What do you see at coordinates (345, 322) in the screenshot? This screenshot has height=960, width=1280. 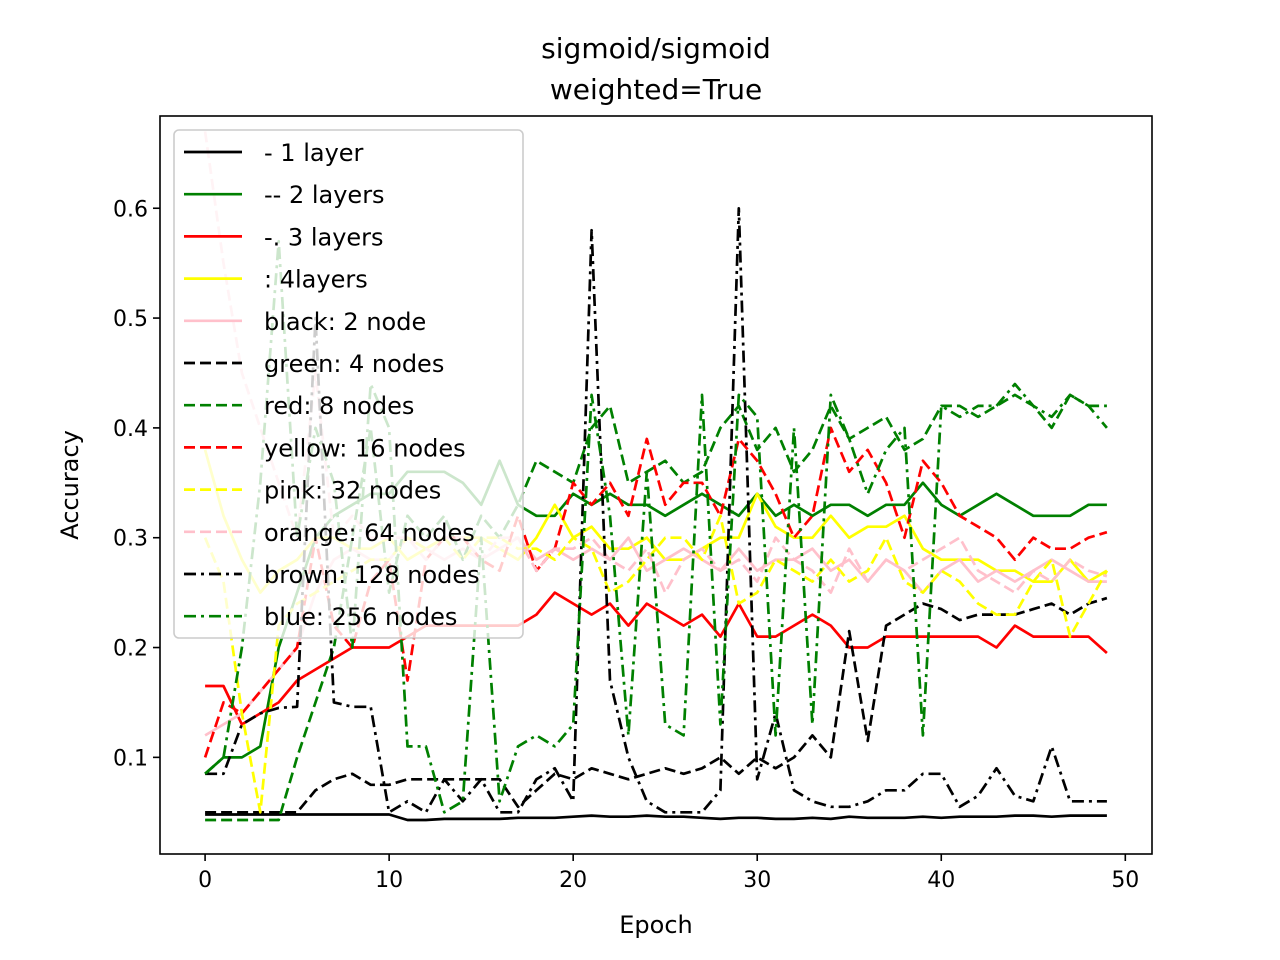 I see `legend-label-5: black: 2 node` at bounding box center [345, 322].